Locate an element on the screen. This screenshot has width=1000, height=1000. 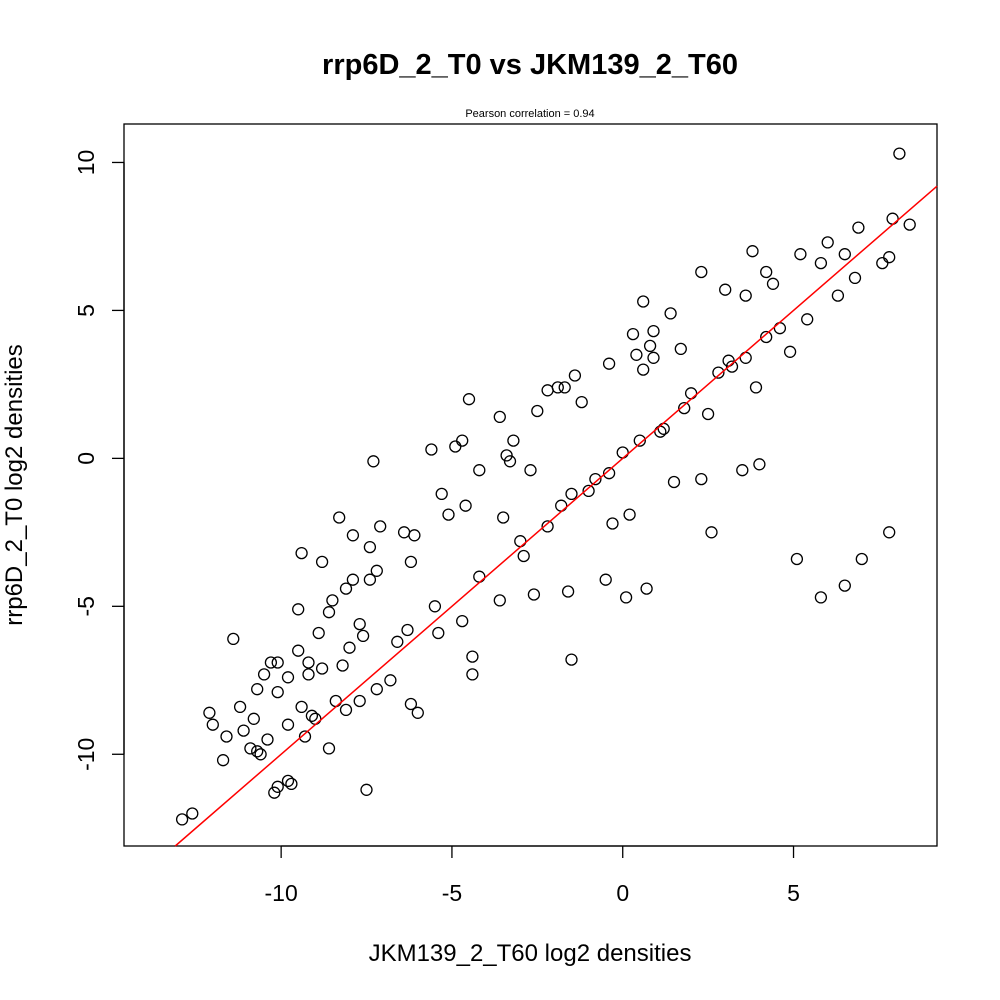
y-tick-label: 5 is located at coordinates (86, 310).